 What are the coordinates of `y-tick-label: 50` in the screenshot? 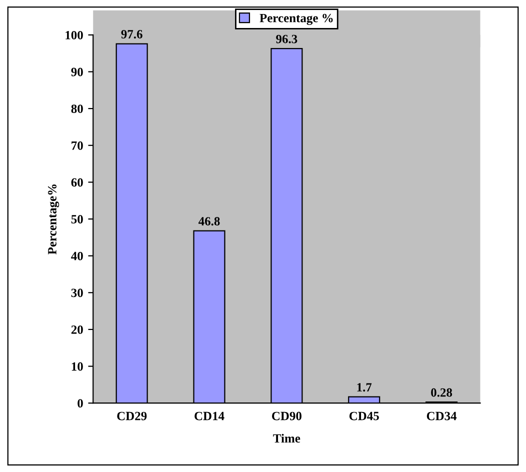 It's located at (77, 219).